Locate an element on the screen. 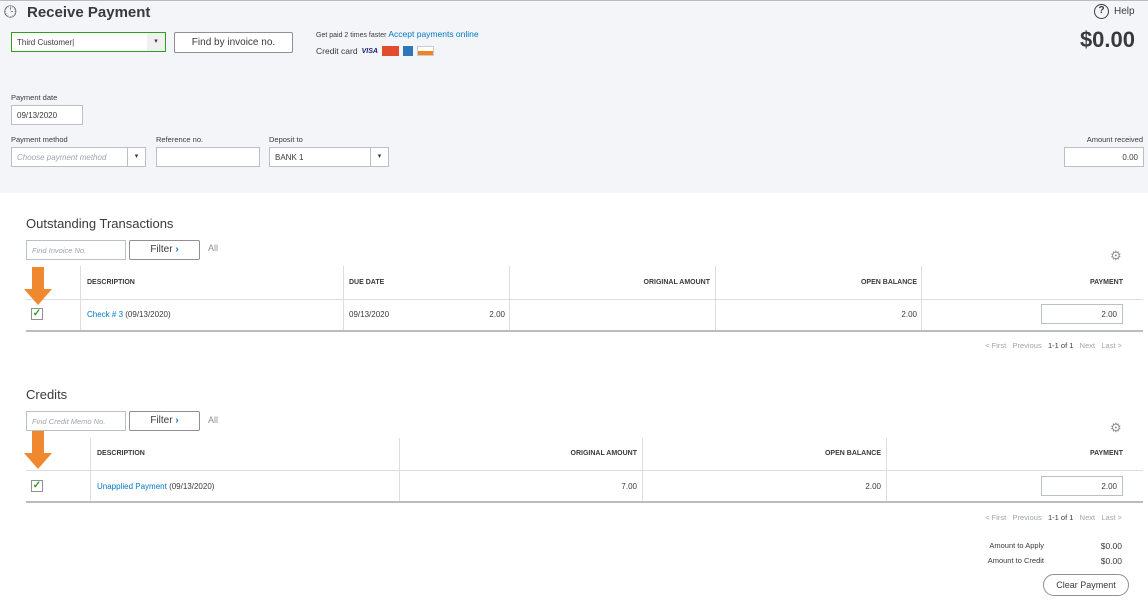 The width and height of the screenshot is (1148, 604). payment-method-placeholder: Choose payment method is located at coordinates (62, 157).